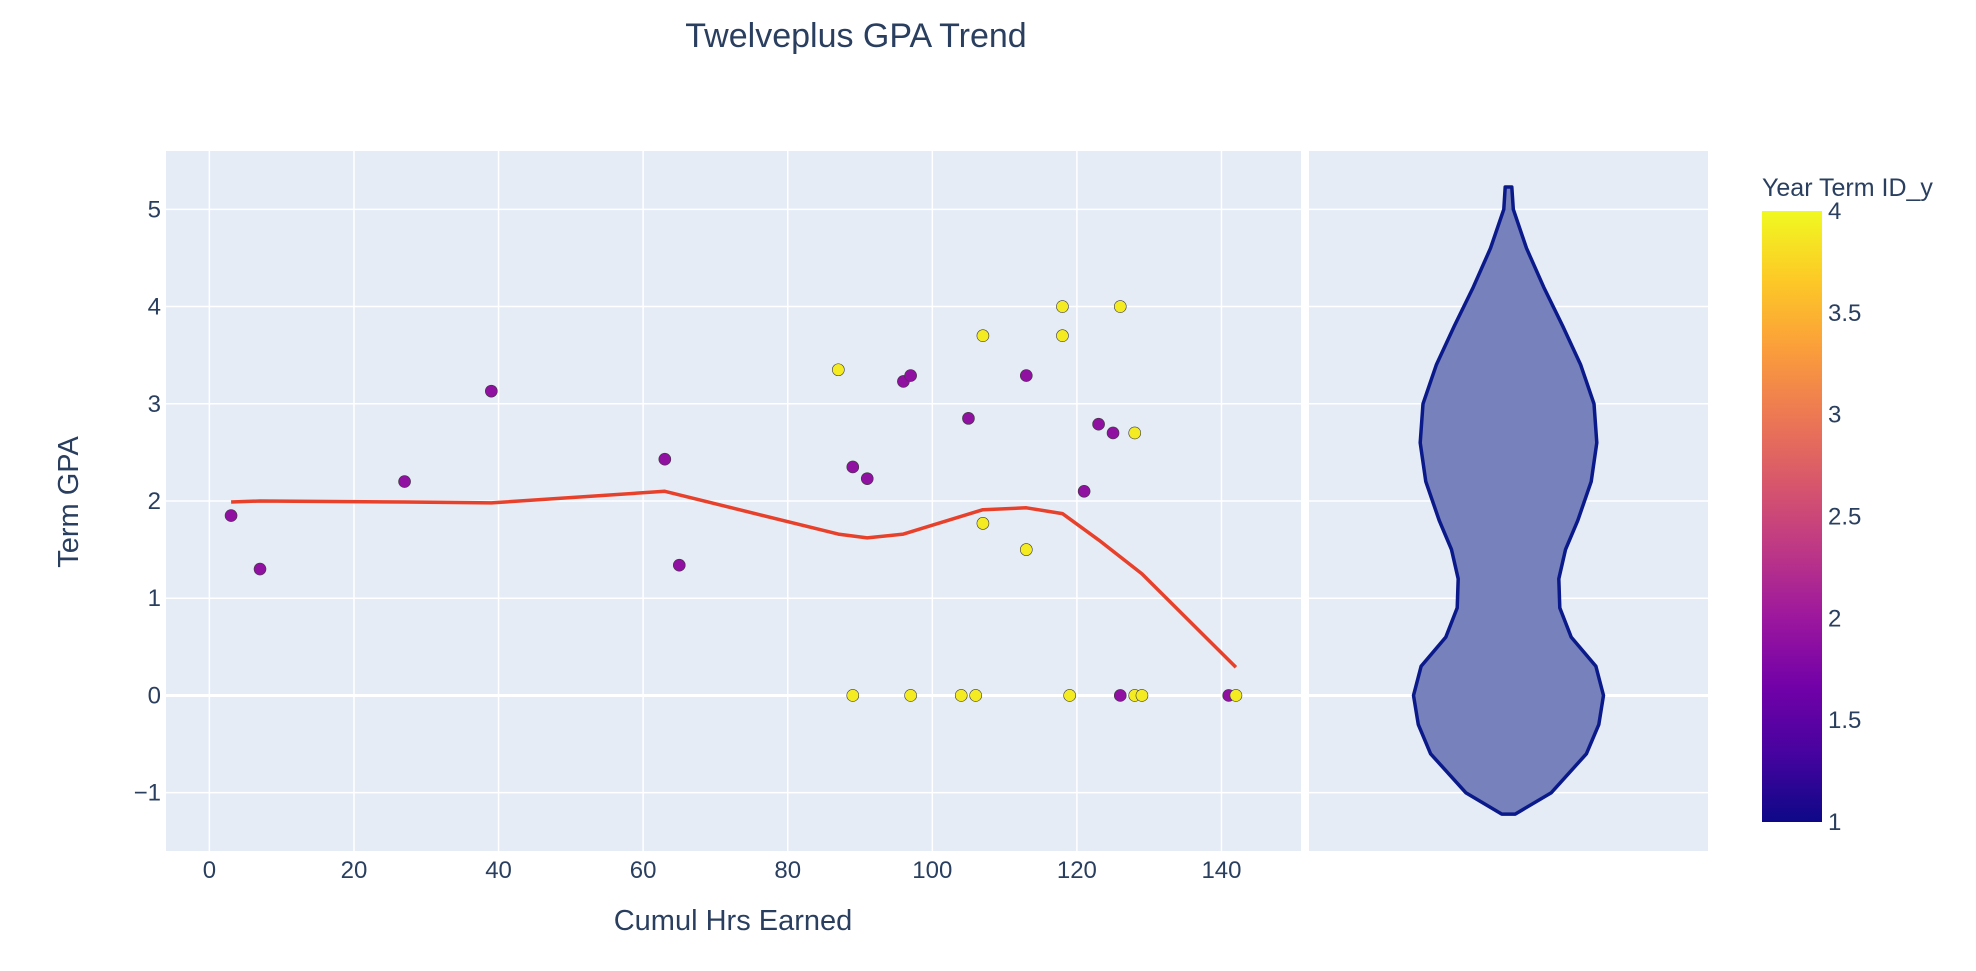 The image size is (1976, 971). I want to click on colorbar-tick-label: 4, so click(1834, 211).